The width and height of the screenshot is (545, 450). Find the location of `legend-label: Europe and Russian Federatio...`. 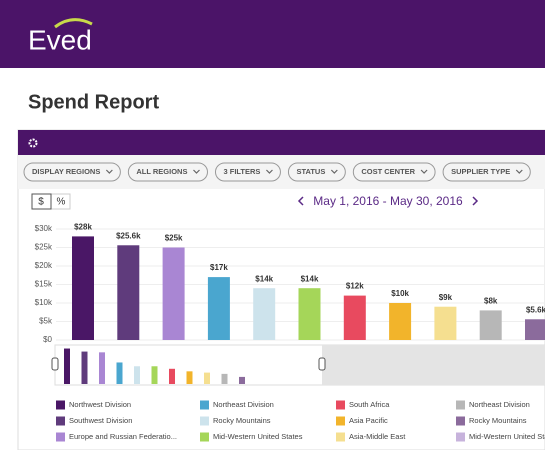

legend-label: Europe and Russian Federatio... is located at coordinates (123, 436).